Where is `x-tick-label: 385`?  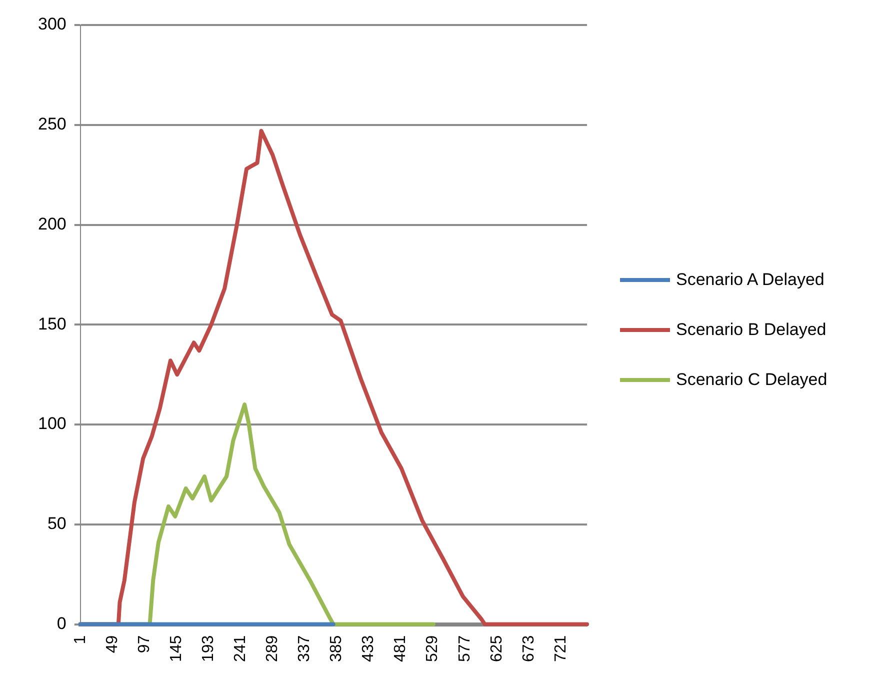 x-tick-label: 385 is located at coordinates (337, 648).